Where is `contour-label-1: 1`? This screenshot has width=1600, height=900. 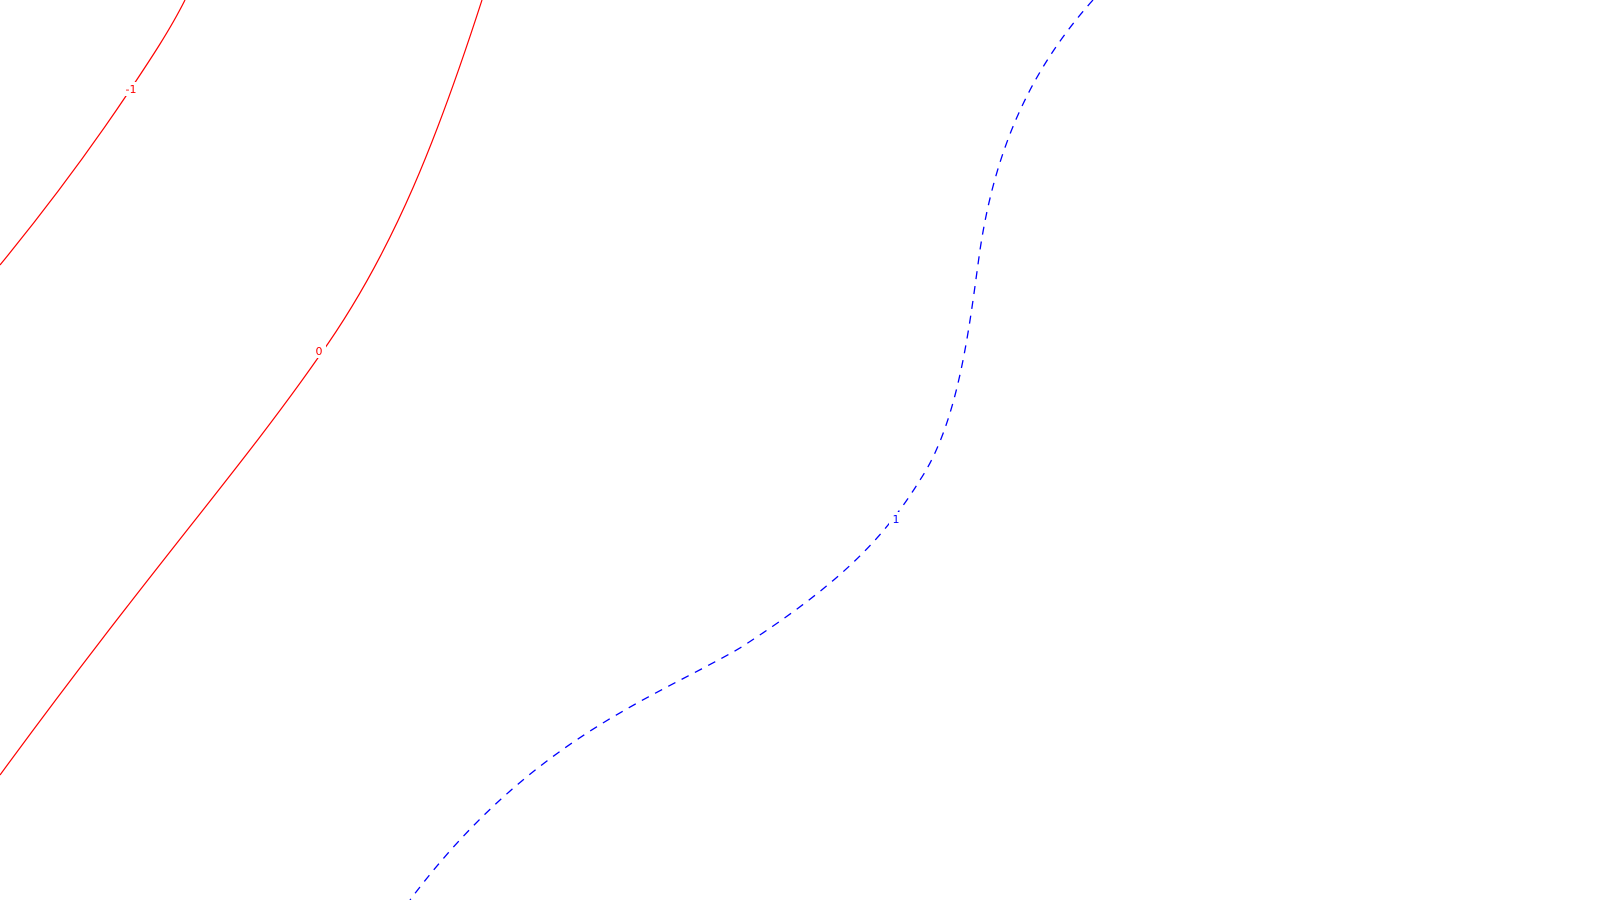 contour-label-1: 1 is located at coordinates (896, 519).